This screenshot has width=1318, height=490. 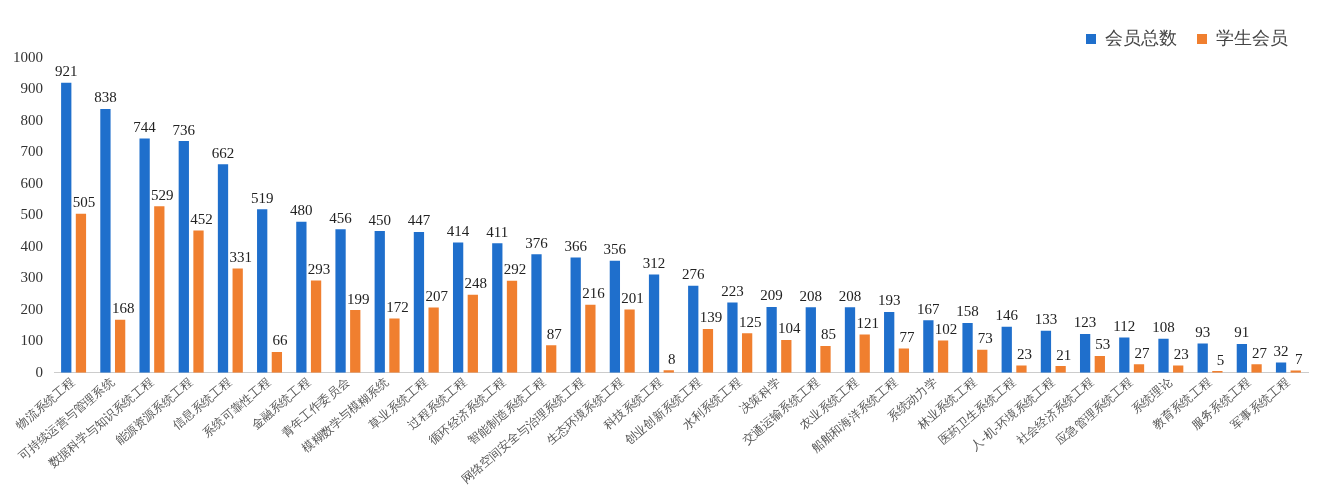 What do you see at coordinates (223, 152) in the screenshot?
I see `data-label: 662` at bounding box center [223, 152].